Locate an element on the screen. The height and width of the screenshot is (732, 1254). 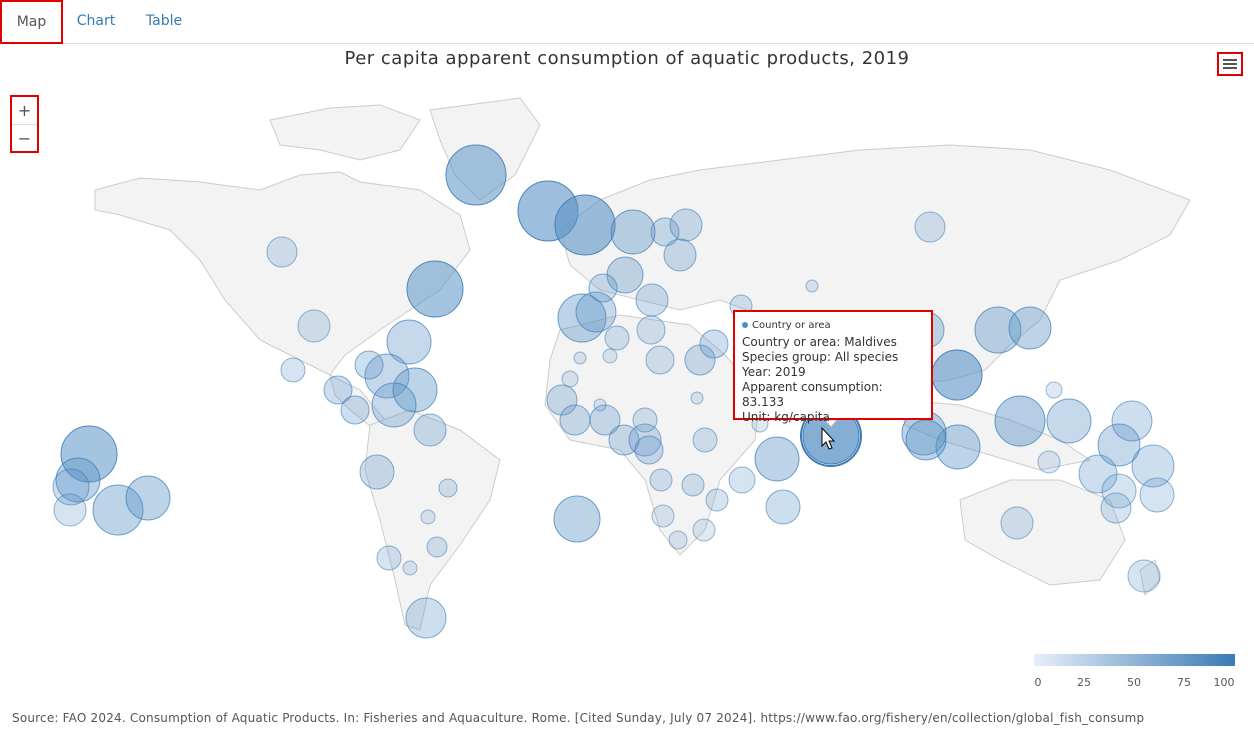
color-legend: 0 25 50 75 100 is located at coordinates (1134, 673).